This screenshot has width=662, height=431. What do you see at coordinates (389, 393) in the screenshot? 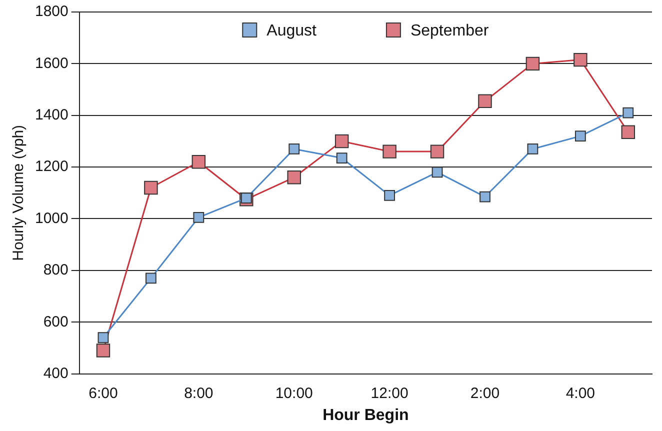
I see `x-tick-label: 12:00` at bounding box center [389, 393].